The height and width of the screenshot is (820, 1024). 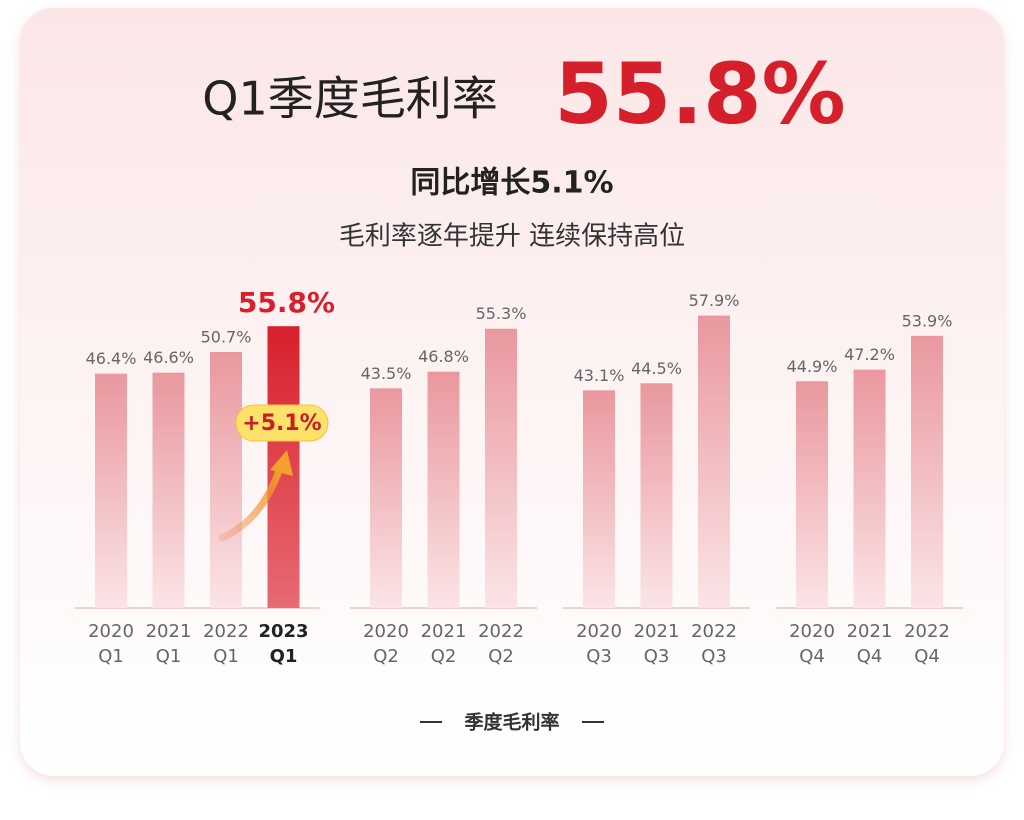 What do you see at coordinates (501, 313) in the screenshot?
I see `value-label: 55.3%` at bounding box center [501, 313].